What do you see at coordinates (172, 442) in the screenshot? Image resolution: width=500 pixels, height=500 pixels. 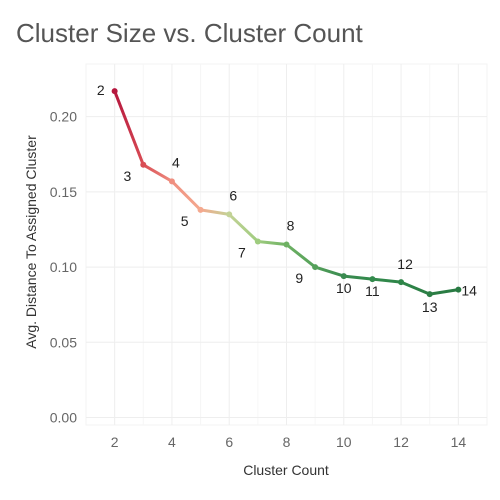 I see `x-tick-label: 4` at bounding box center [172, 442].